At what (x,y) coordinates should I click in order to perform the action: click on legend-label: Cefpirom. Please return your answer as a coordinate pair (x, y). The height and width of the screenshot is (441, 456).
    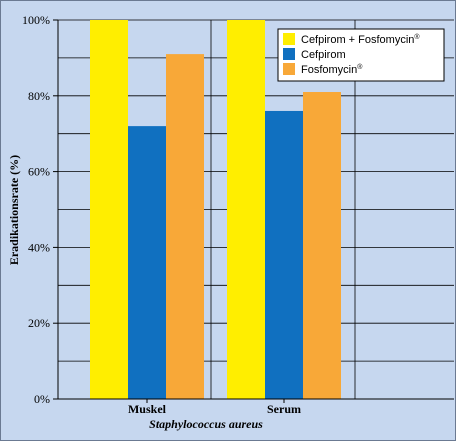
    Looking at the image, I should click on (323, 55).